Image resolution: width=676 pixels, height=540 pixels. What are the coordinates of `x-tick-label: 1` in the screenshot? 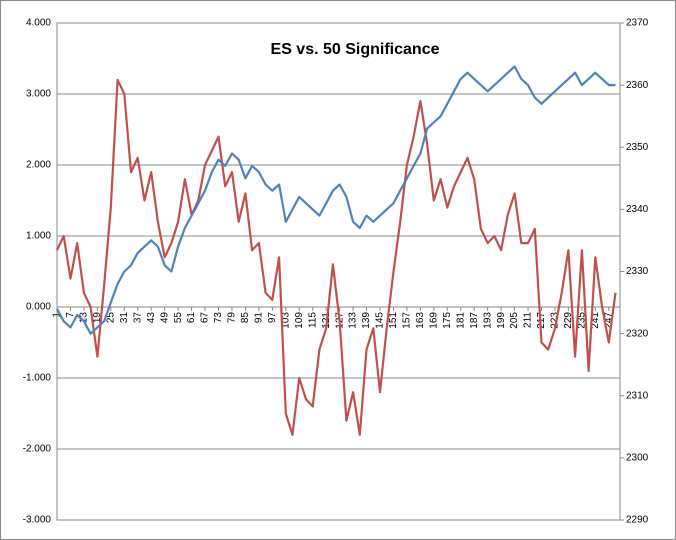 It's located at (57, 315).